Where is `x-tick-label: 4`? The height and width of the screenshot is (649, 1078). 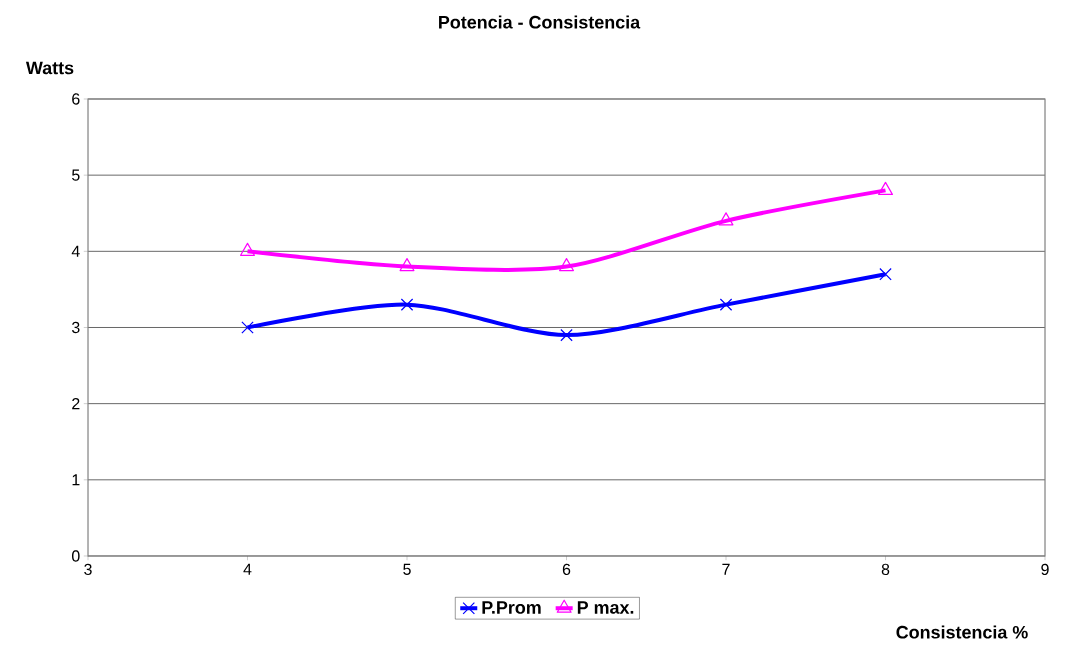 x-tick-label: 4 is located at coordinates (247, 569).